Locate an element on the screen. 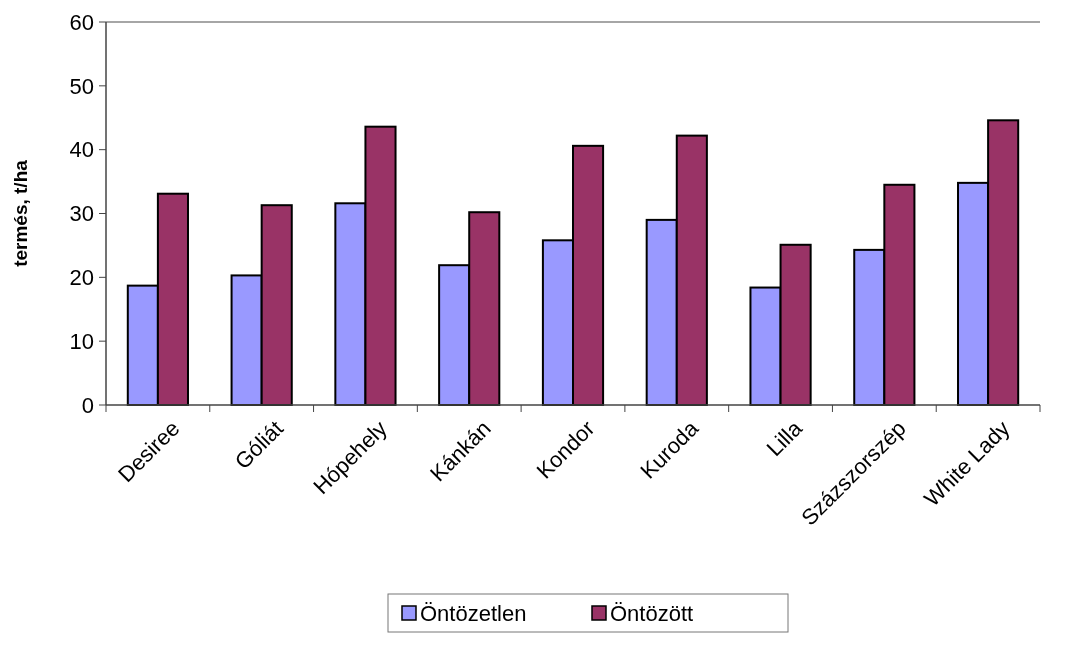 This screenshot has width=1067, height=650. y-tick-label: 30 is located at coordinates (81, 214).